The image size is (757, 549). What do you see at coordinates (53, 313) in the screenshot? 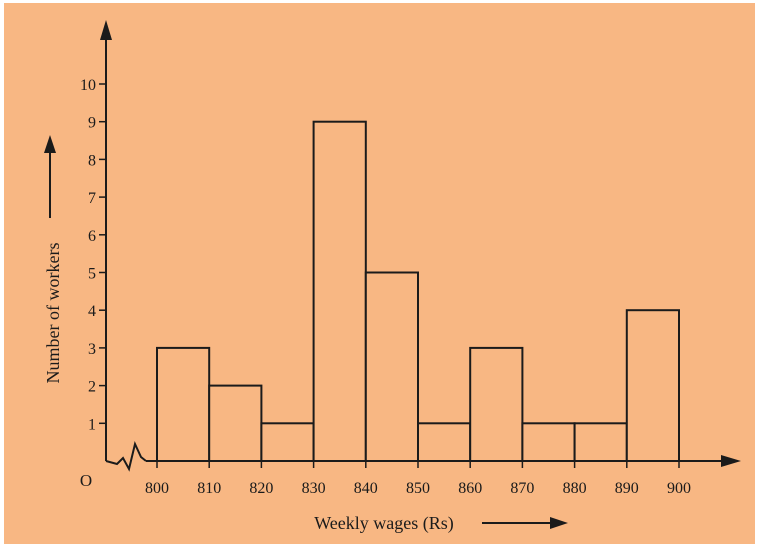
I see `y-axis-label: Number of workers` at bounding box center [53, 313].